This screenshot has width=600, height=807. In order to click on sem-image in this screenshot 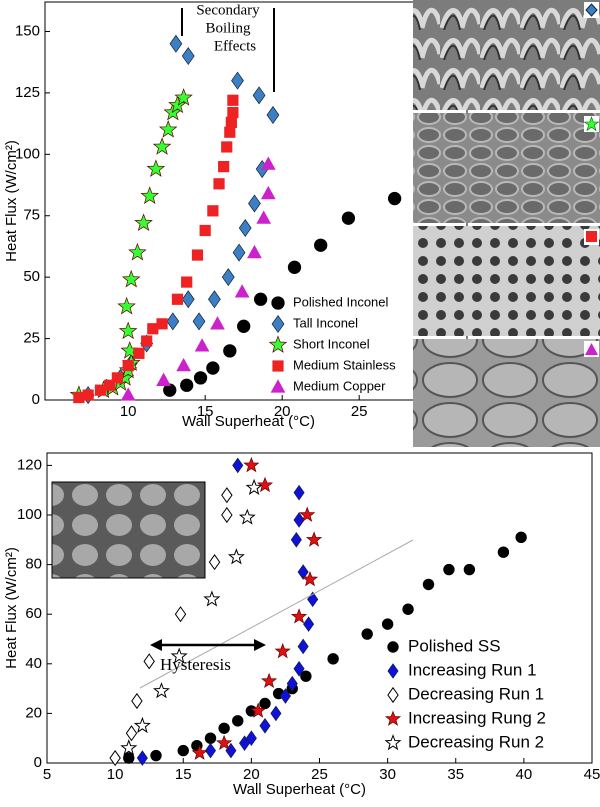, I will do `click(506, 281)`.